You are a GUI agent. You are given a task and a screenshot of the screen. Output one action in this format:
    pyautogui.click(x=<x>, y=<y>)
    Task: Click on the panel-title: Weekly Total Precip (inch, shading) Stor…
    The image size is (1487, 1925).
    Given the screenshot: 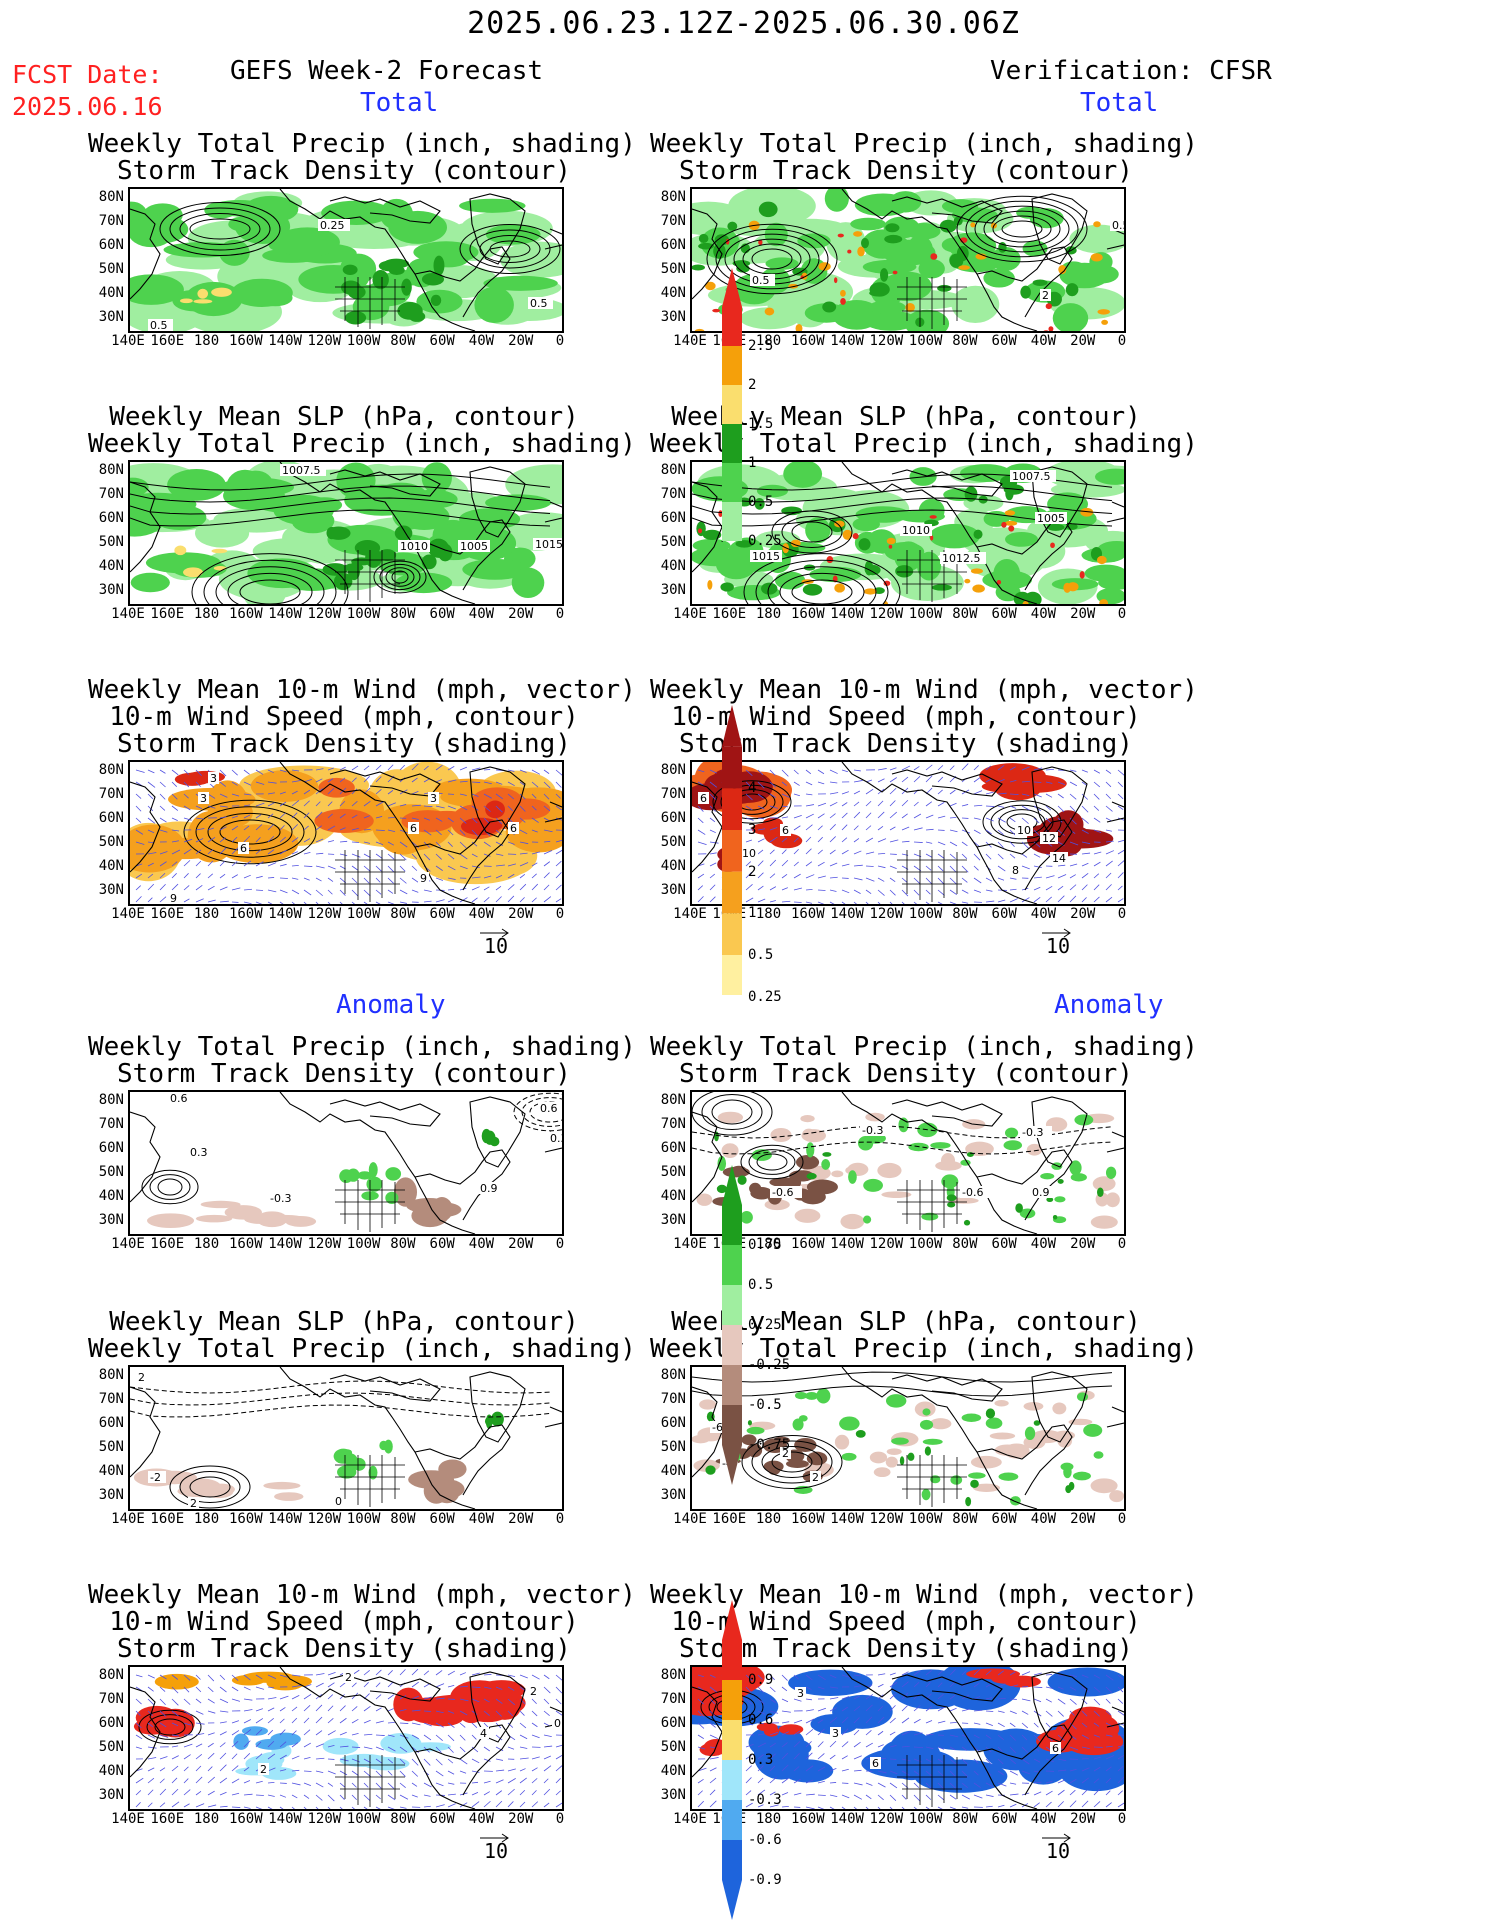 What is the action you would take?
    pyautogui.click(x=924, y=157)
    